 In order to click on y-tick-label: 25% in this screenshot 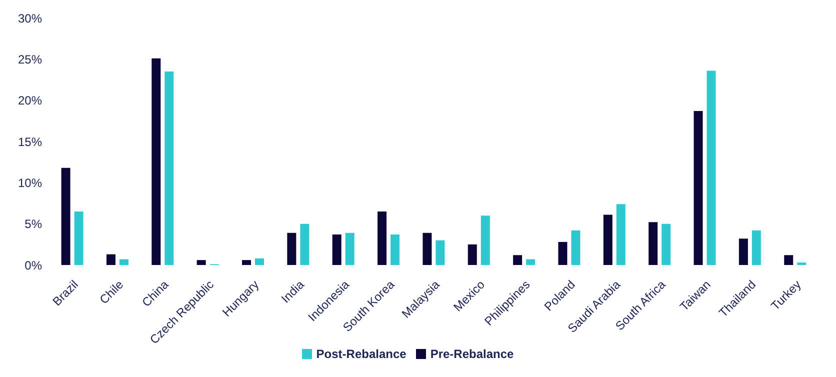, I will do `click(30, 59)`.